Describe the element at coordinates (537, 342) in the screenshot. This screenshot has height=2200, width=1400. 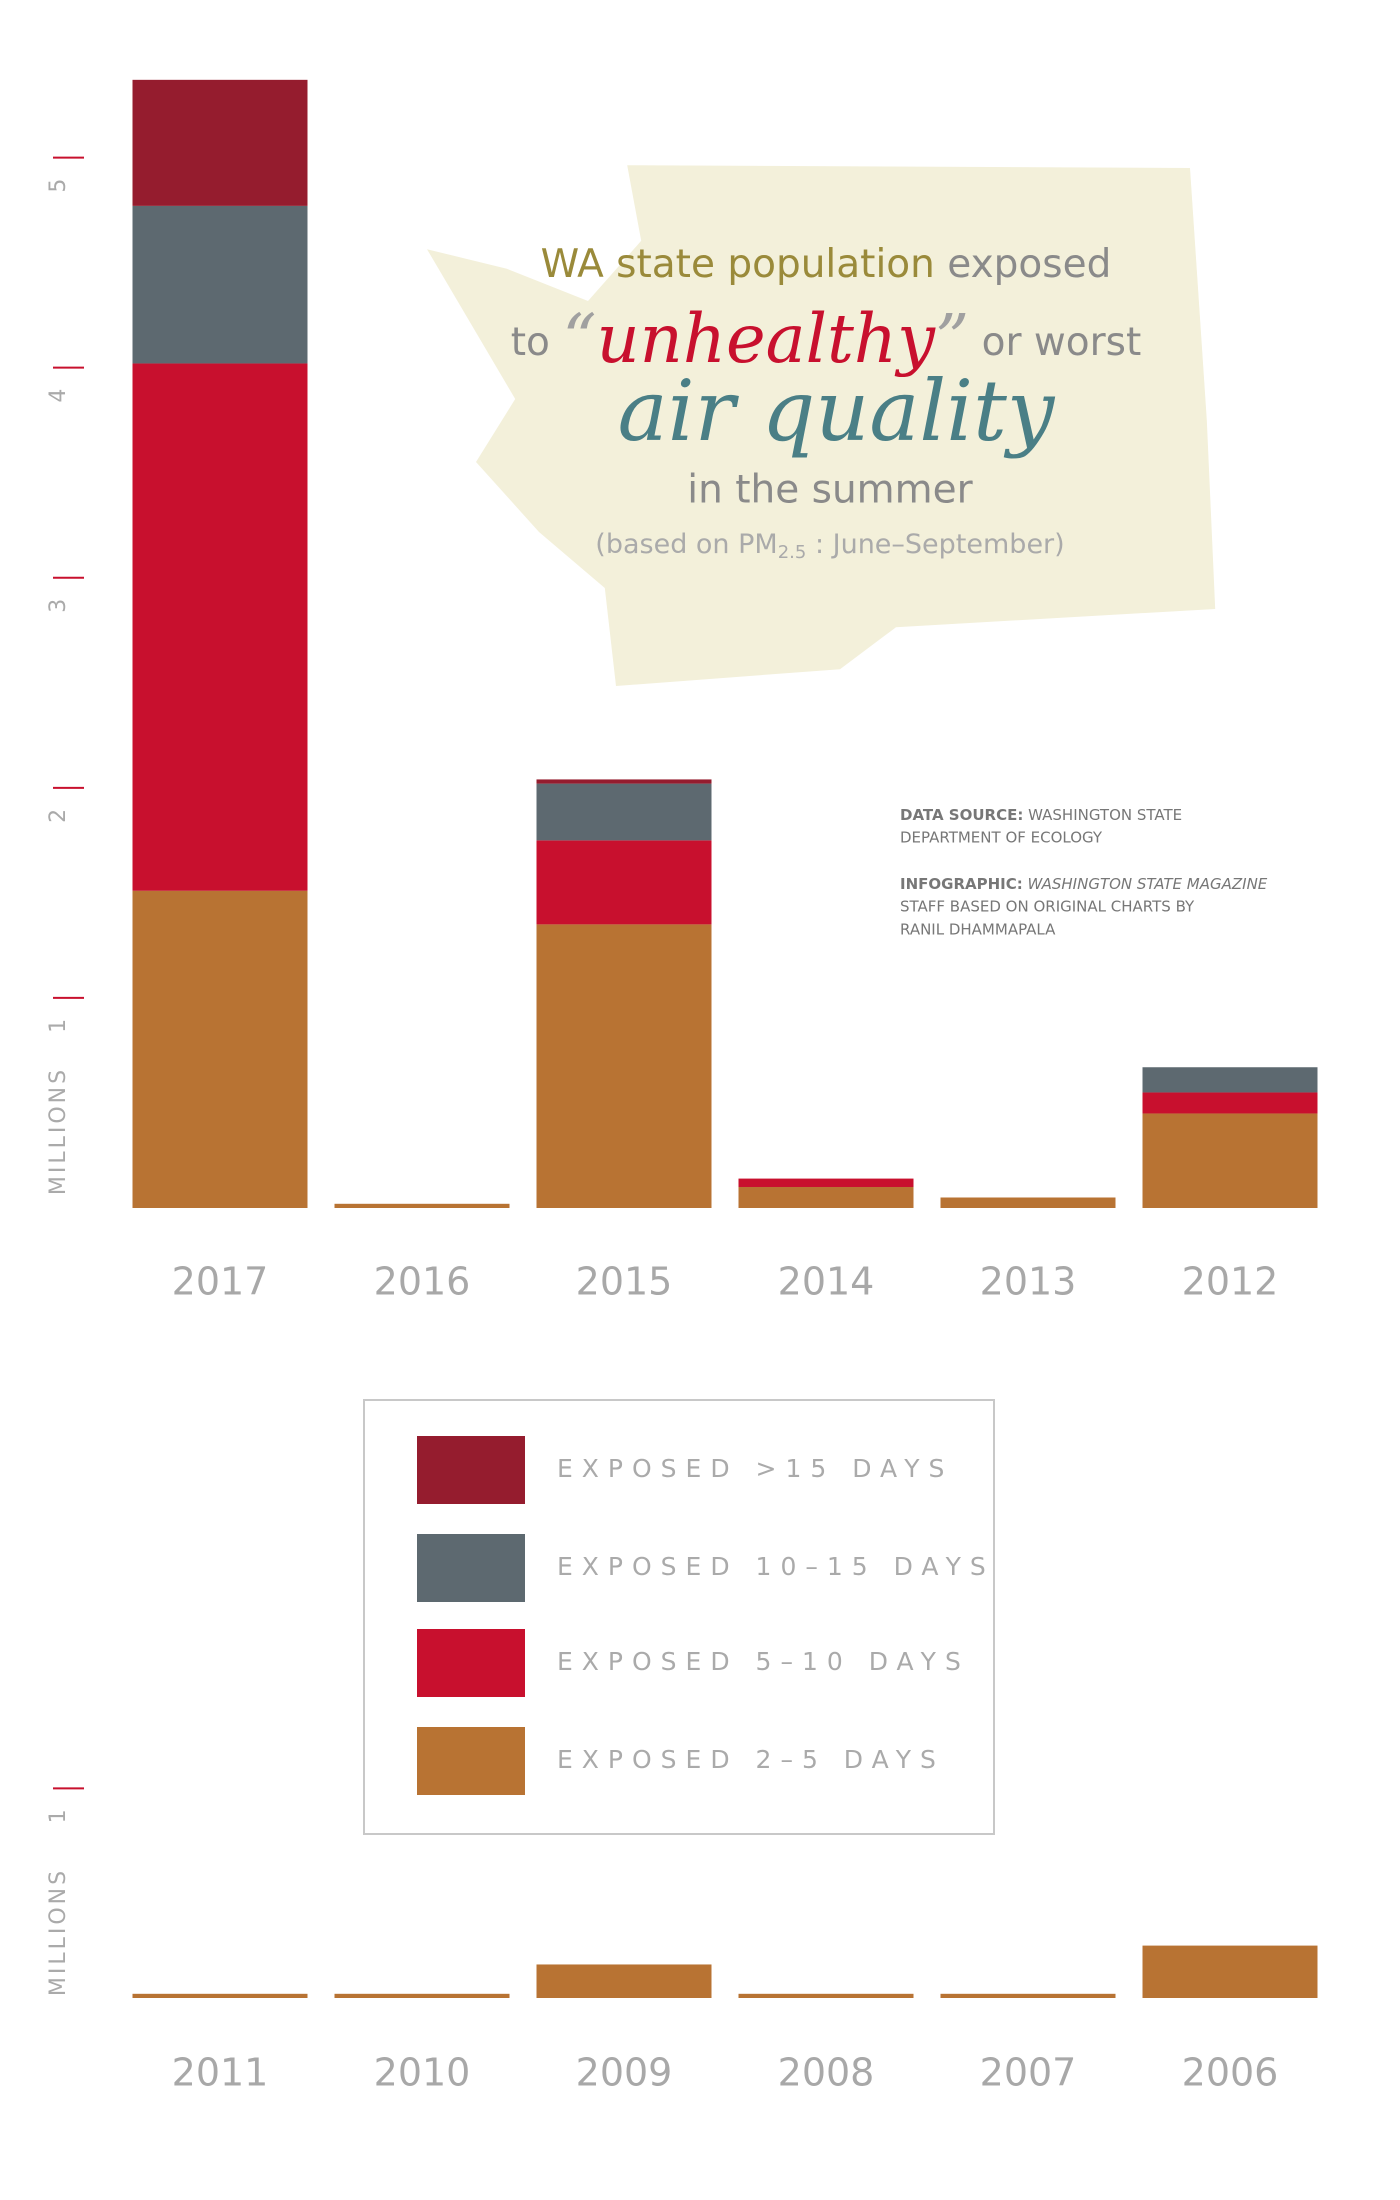
I see `title-text: to` at that location.